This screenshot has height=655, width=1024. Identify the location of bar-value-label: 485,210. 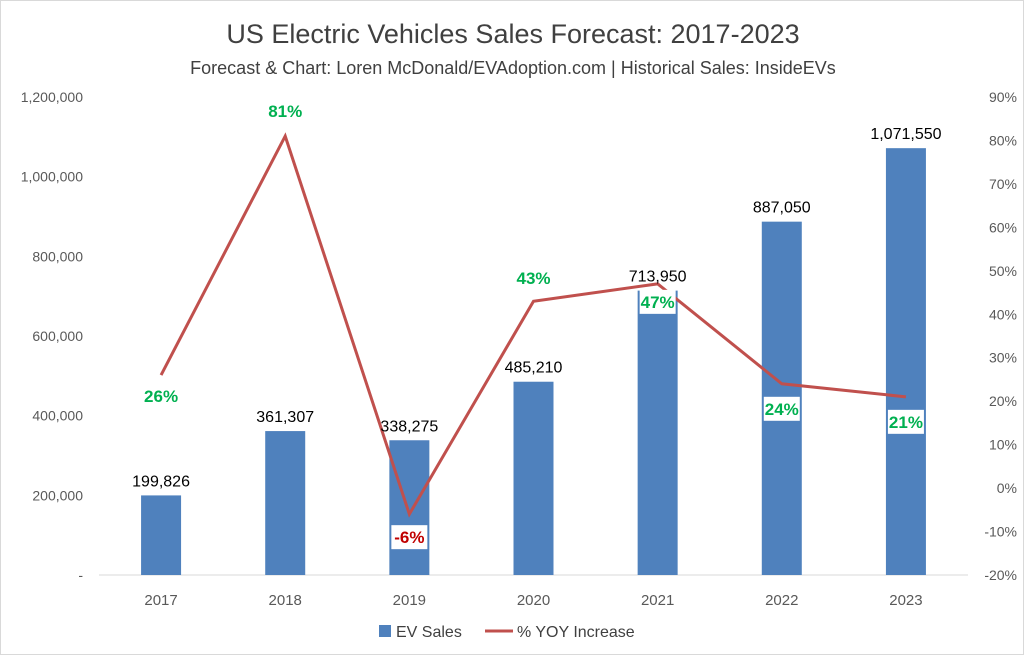
(534, 368).